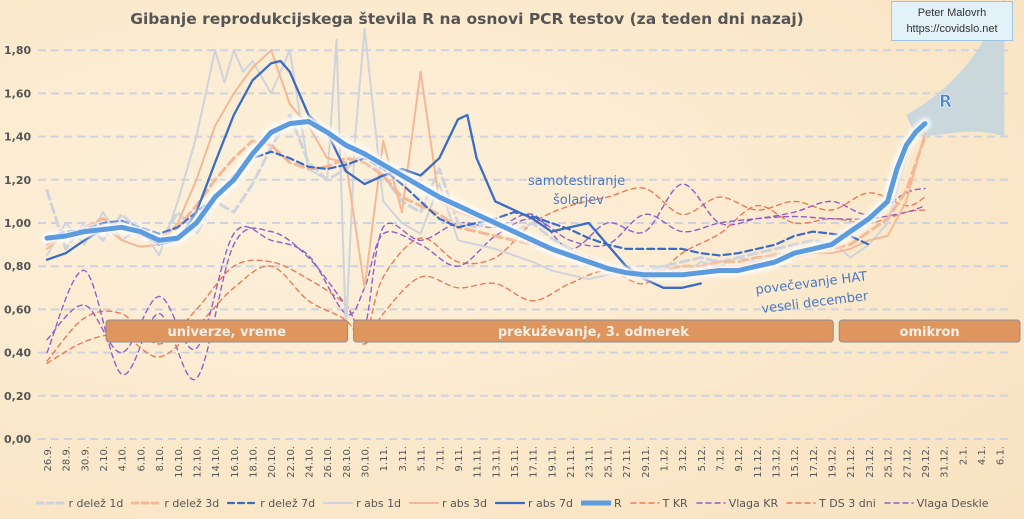 This screenshot has height=519, width=1024. Describe the element at coordinates (907, 462) in the screenshot. I see `x-tick-label: 27.12.` at that location.